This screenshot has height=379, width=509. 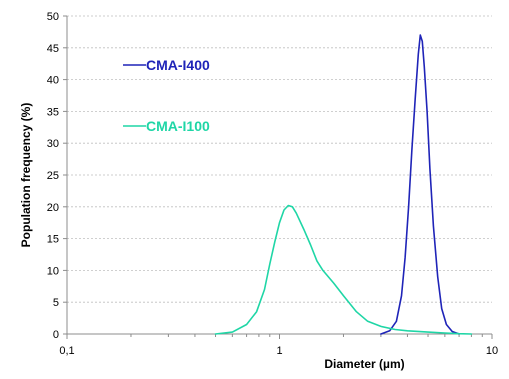 What do you see at coordinates (53, 112) in the screenshot?
I see `y-tick-label: 35` at bounding box center [53, 112].